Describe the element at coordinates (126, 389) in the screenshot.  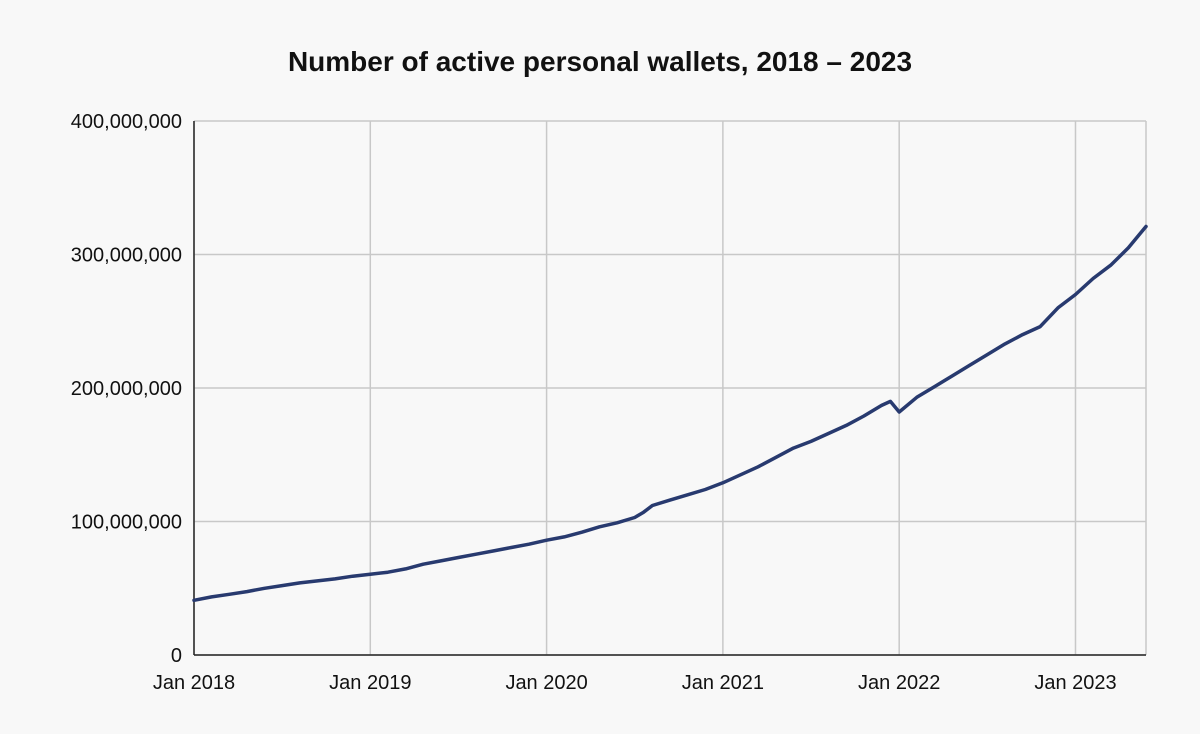
I see `y-tick-label: 200,000,000` at that location.